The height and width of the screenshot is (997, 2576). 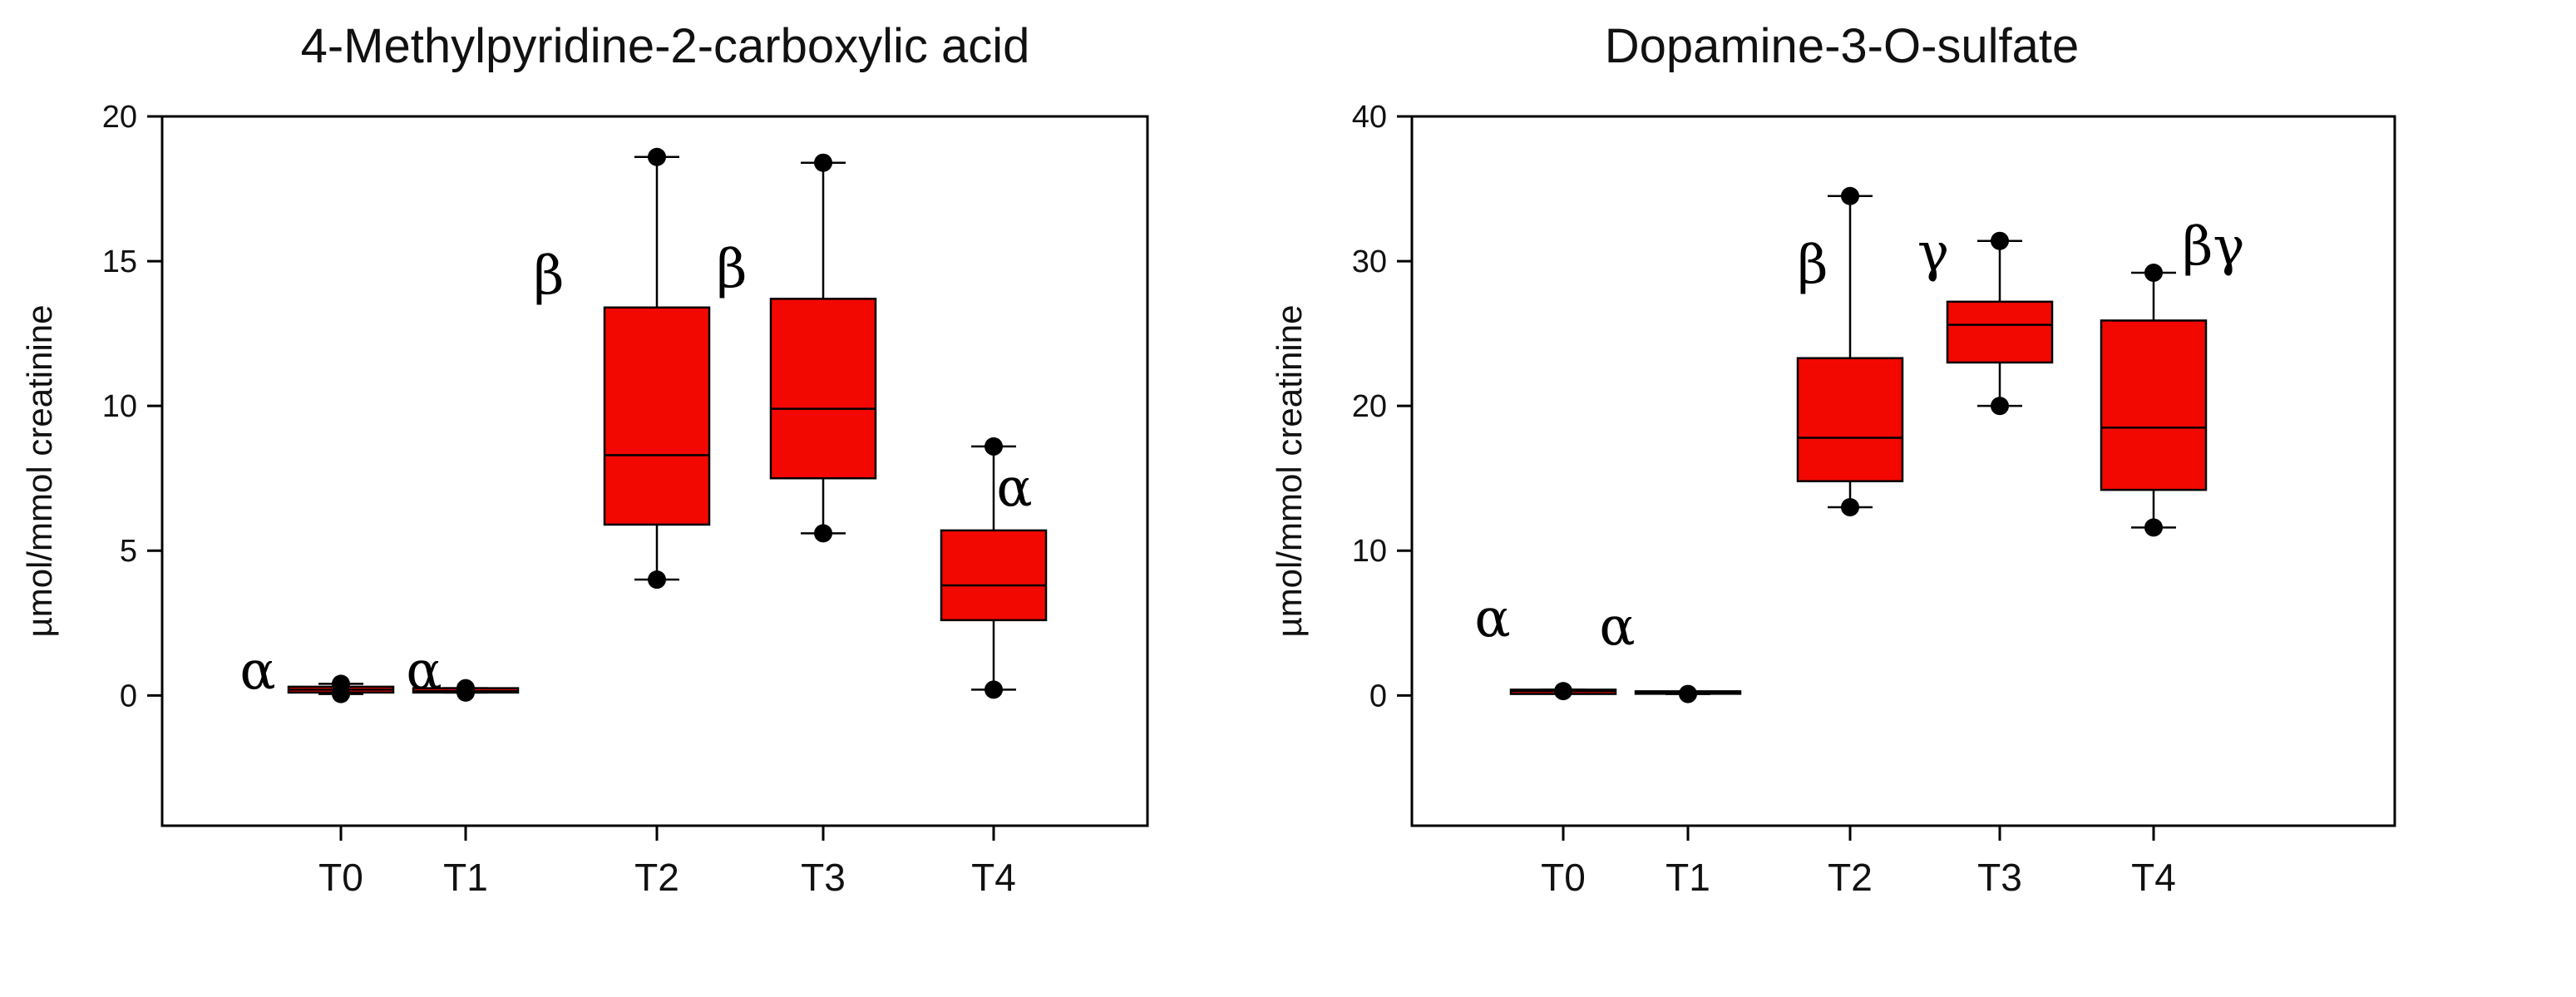 What do you see at coordinates (1842, 46) in the screenshot?
I see `chart-title: Dopamine-3-O-sulfate` at bounding box center [1842, 46].